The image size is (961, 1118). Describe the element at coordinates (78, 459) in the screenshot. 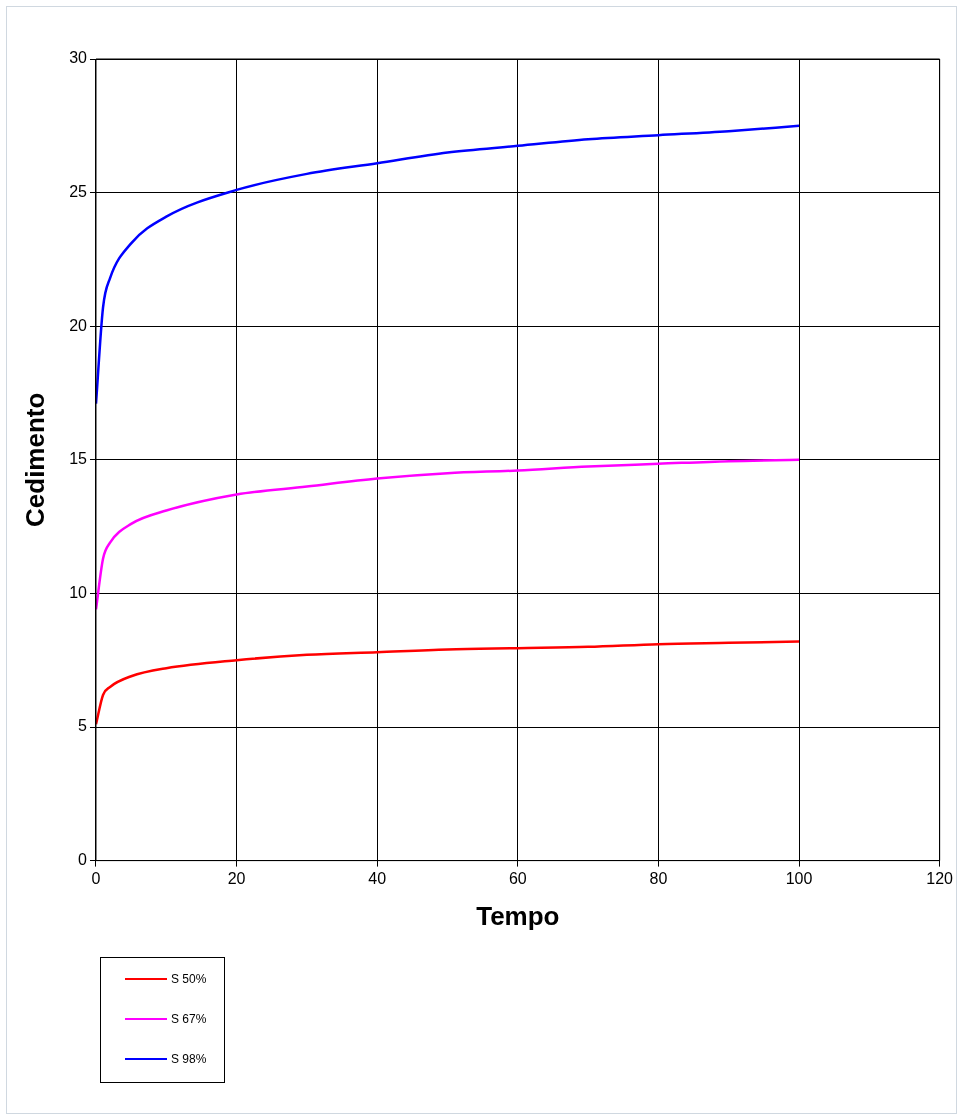

I see `y-tick-label: 15` at that location.